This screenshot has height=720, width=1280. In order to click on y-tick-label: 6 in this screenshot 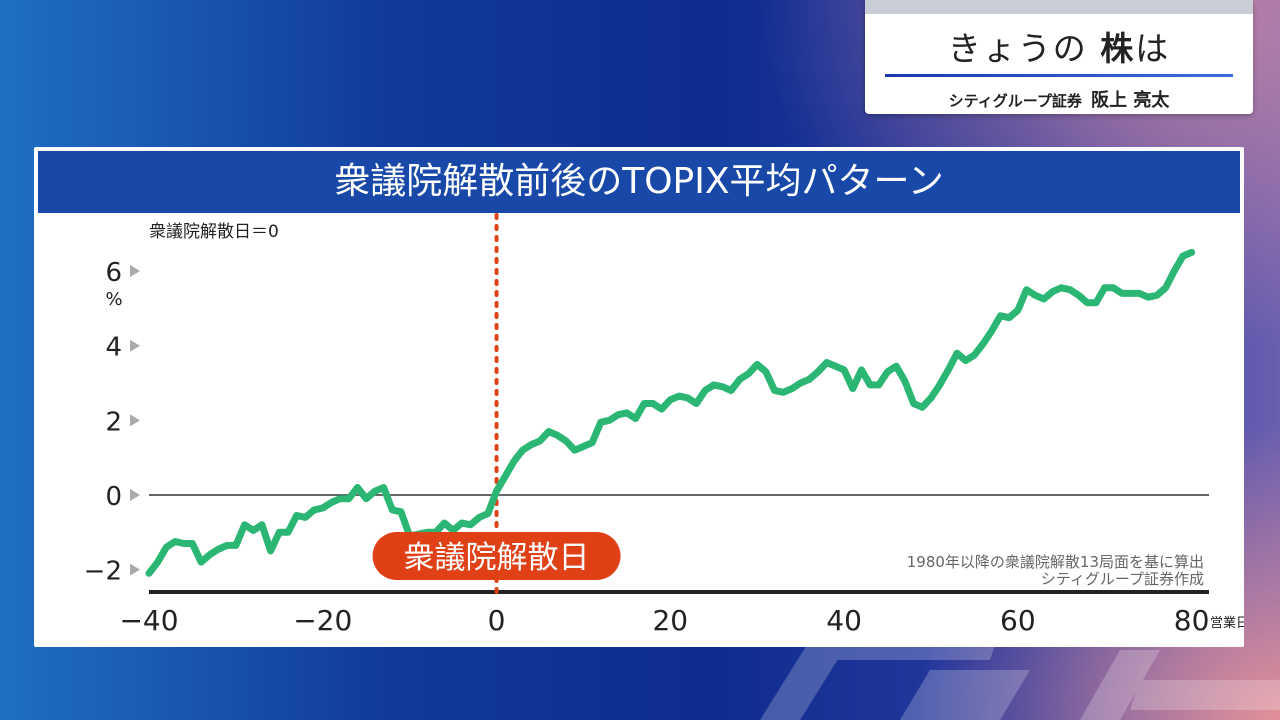, I will do `click(113, 273)`.